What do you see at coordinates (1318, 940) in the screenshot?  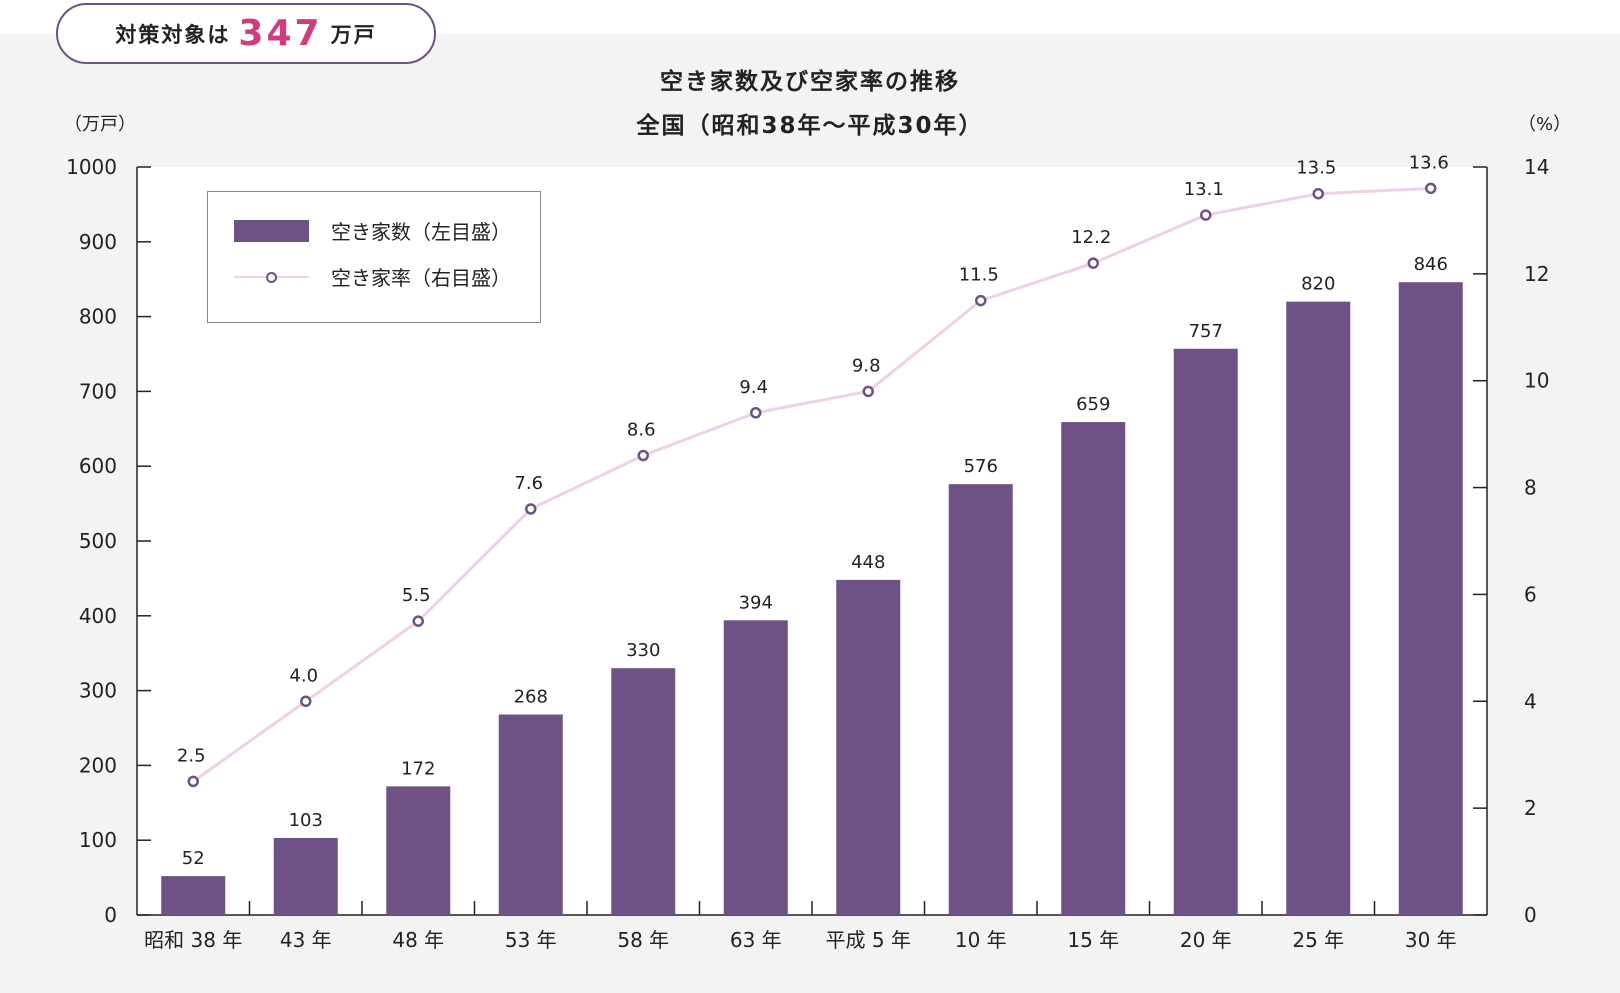 I see `x-category-label: 25 年` at bounding box center [1318, 940].